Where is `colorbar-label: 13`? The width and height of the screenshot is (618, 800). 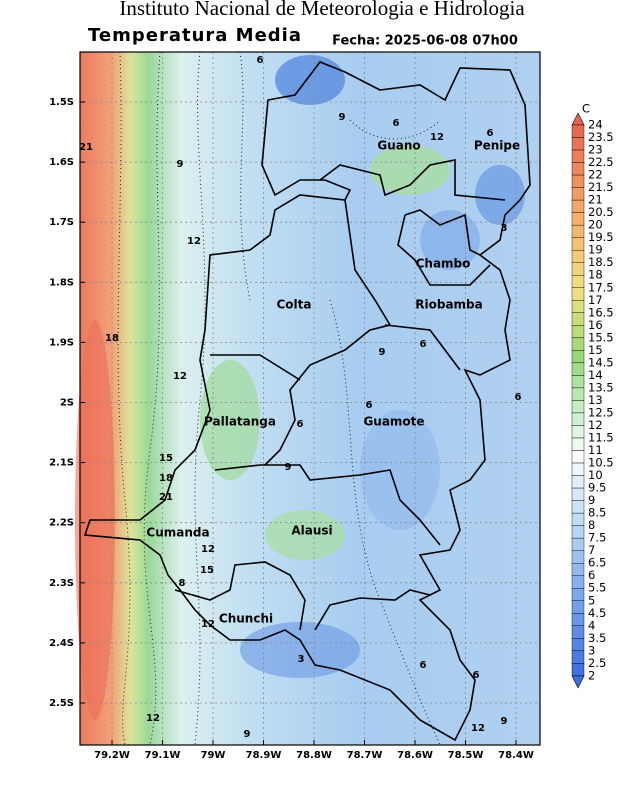 colorbar-label: 13 is located at coordinates (595, 400).